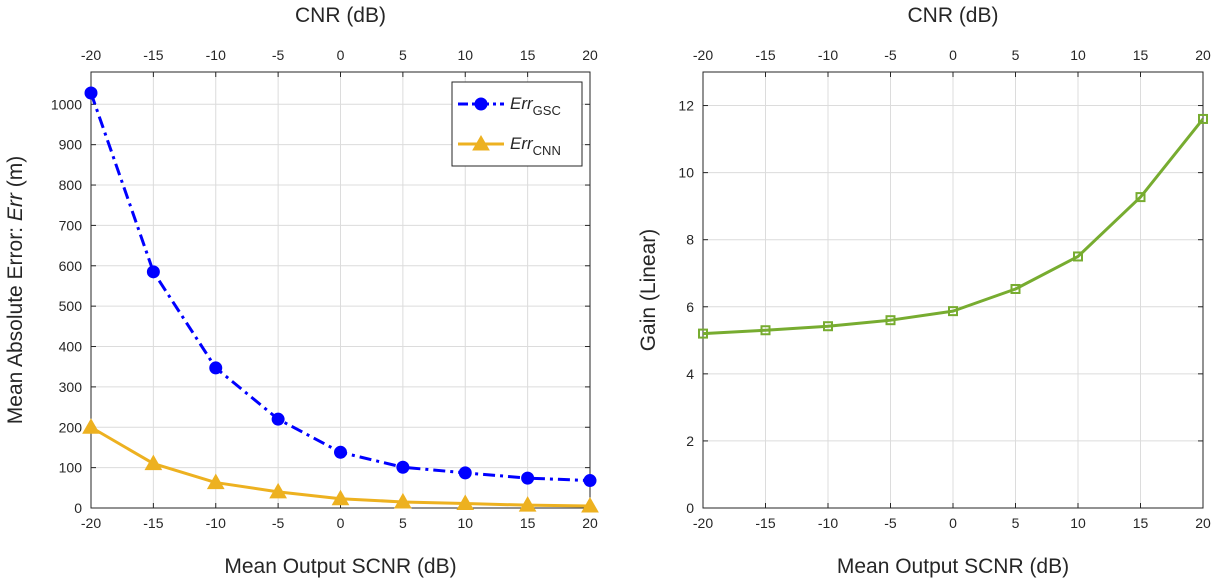 The image size is (1215, 580). I want to click on y-axis-label: Mean Absolute Error: Err (m), so click(15, 290).